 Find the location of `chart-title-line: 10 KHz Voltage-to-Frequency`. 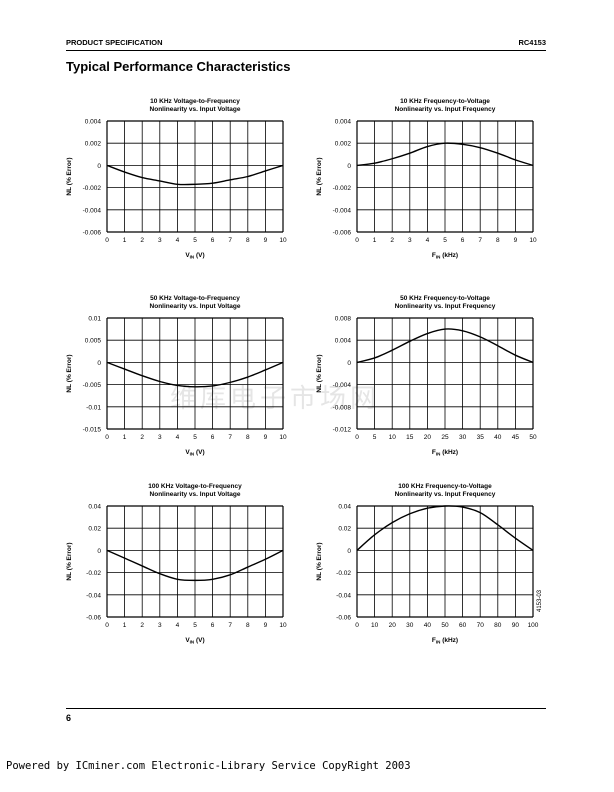

chart-title-line: 10 KHz Voltage-to-Frequency is located at coordinates (195, 101).